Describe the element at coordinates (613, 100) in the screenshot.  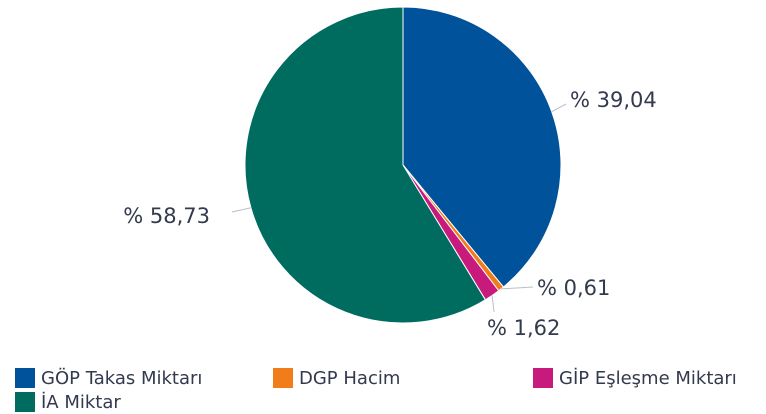
I see `data-label: % 39,04` at that location.